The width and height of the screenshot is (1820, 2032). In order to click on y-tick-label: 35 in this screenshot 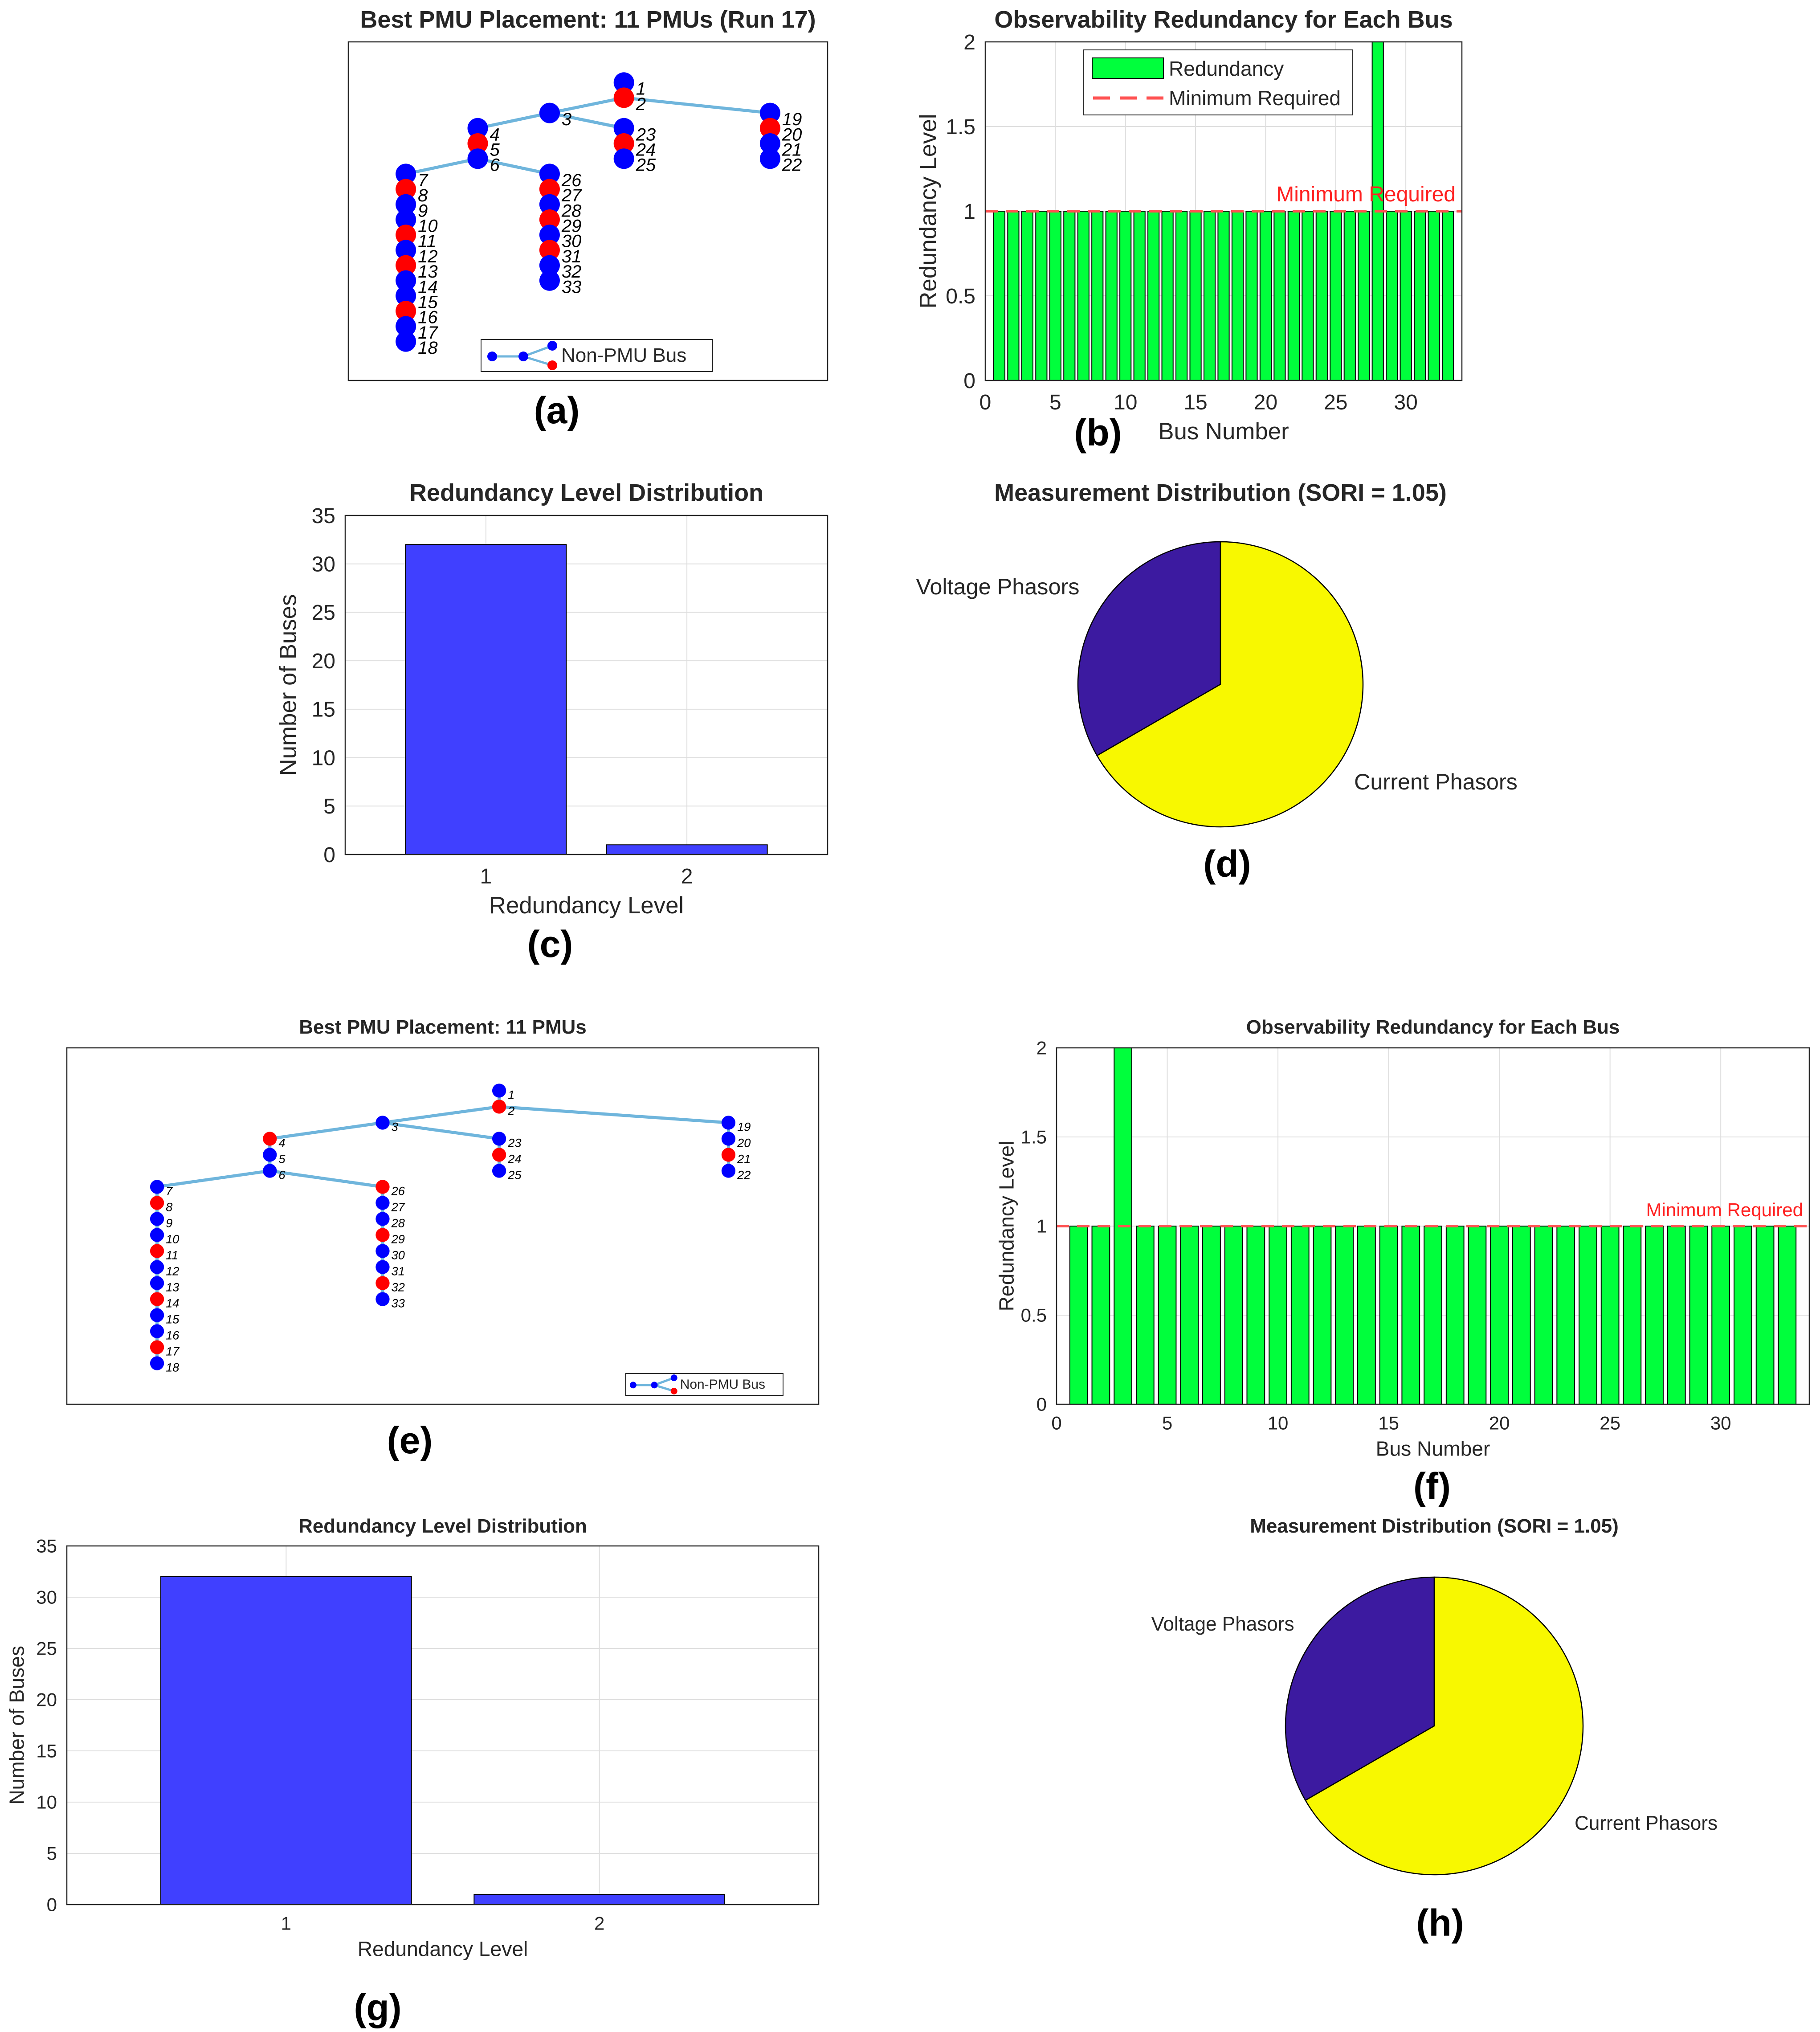, I will do `click(323, 516)`.